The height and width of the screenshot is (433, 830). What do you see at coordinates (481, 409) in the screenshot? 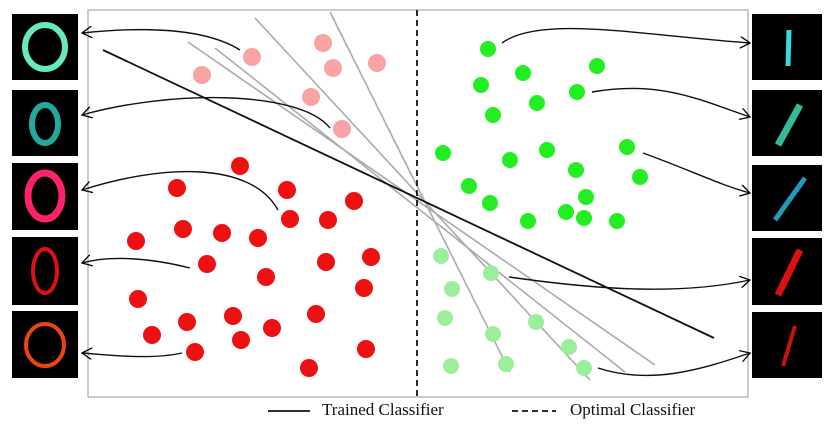
I see `legend: Trained Classifier Optimal Classifier` at bounding box center [481, 409].